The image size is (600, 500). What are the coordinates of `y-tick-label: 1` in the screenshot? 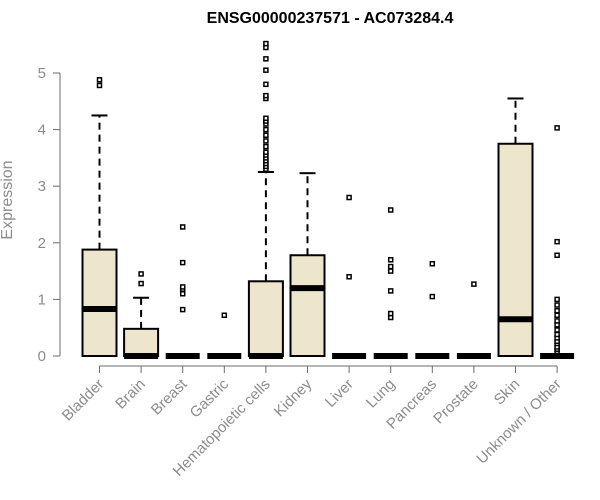 It's located at (42, 299).